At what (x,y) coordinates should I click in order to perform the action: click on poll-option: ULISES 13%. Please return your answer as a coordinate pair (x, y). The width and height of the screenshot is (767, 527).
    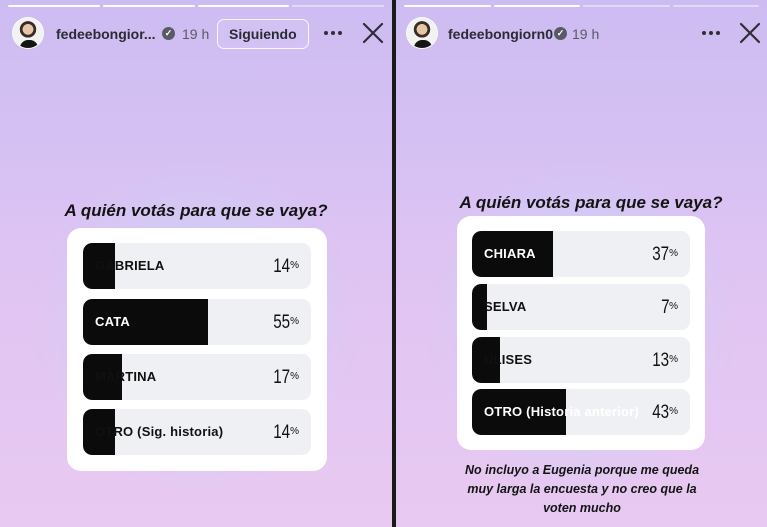
    Looking at the image, I should click on (581, 360).